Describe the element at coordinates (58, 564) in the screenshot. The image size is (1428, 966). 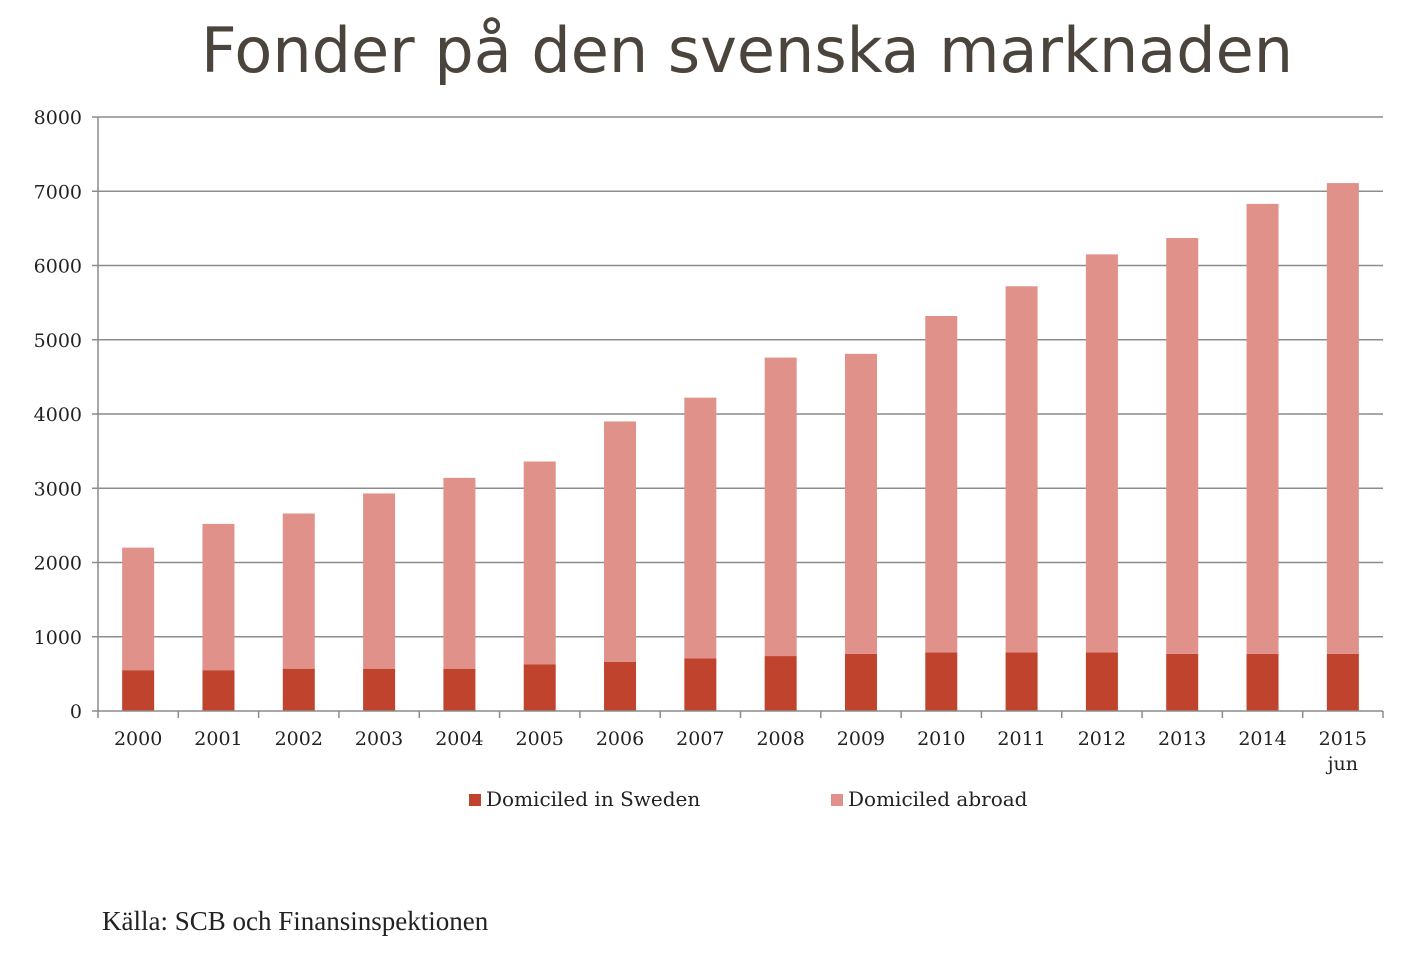
I see `y-tick-label: 2000` at that location.